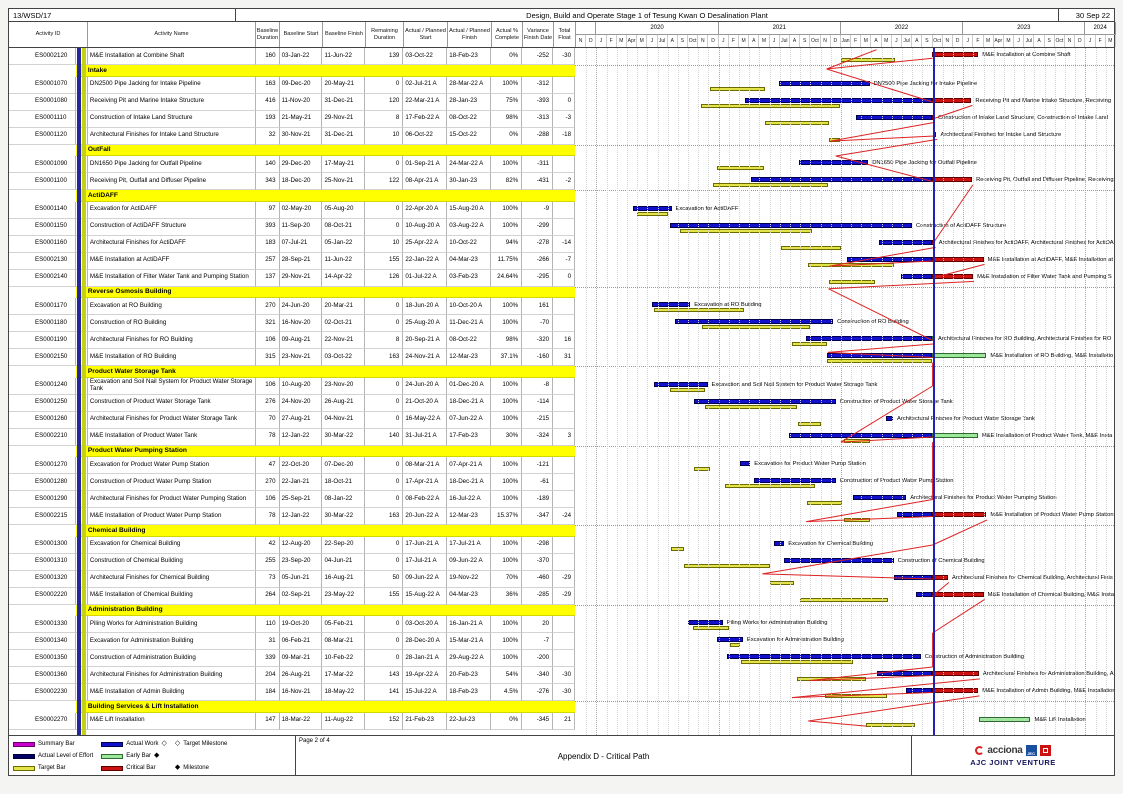 This screenshot has height=794, width=1123. Describe the element at coordinates (425, 210) in the screenshot. I see `actual-planned-start: 22-Apr-20 A` at that location.